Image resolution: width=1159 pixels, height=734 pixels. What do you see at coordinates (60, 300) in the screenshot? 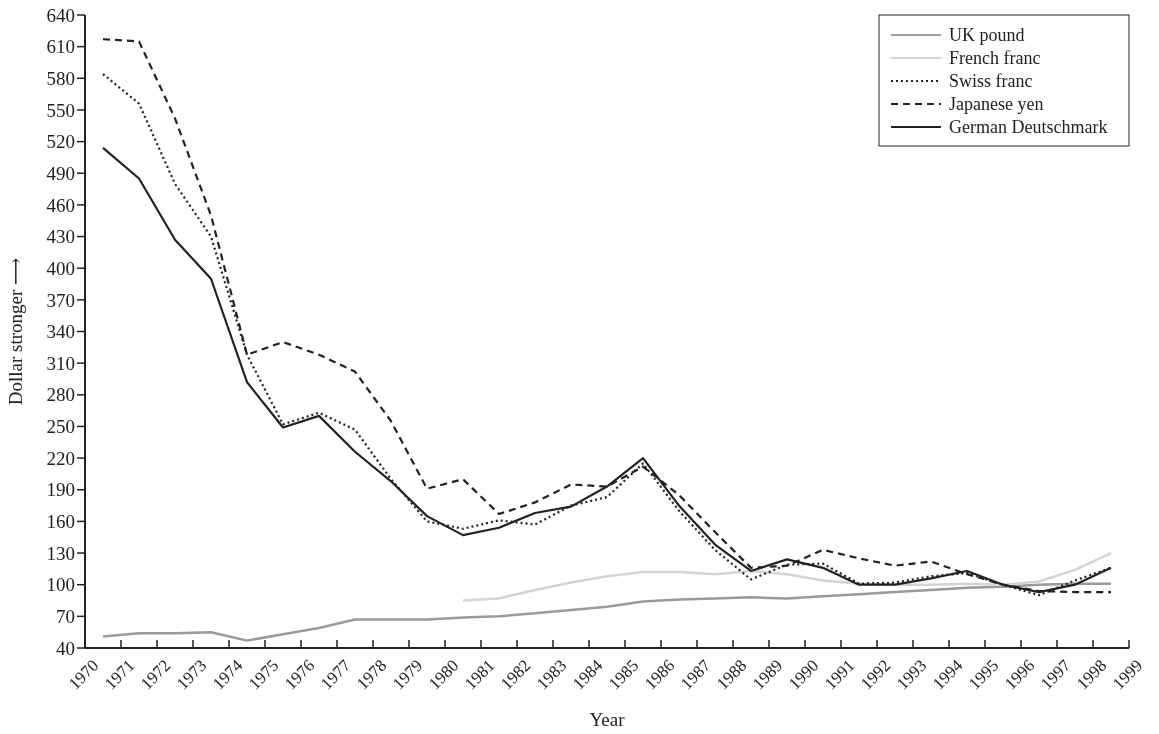
I see `y-tick-label: 370` at bounding box center [60, 300].